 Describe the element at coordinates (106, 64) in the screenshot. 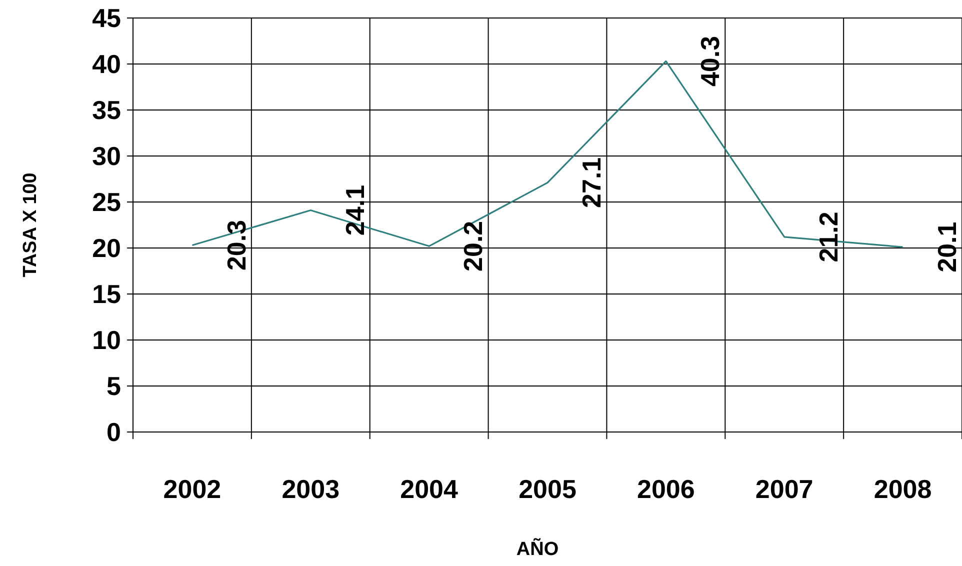

I see `y-tick-label: 40` at that location.